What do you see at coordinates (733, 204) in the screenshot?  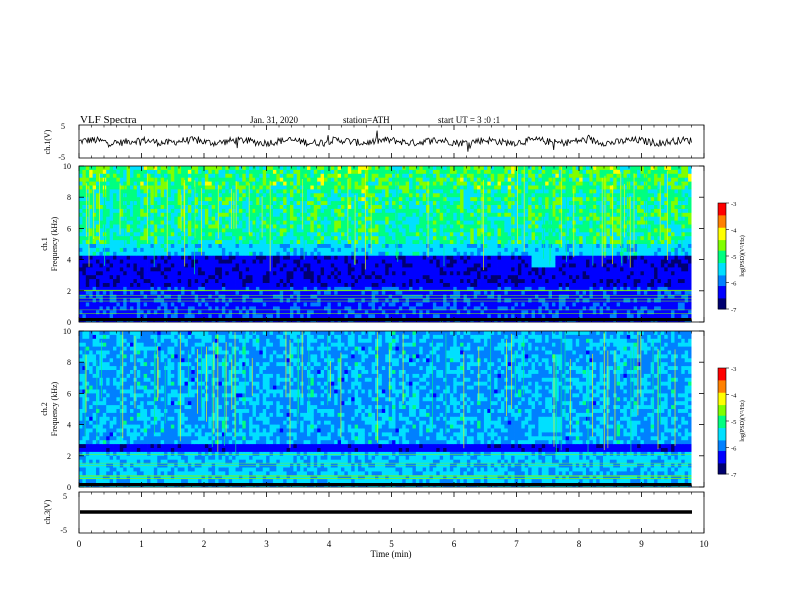 I see `cbar1-tick-0: -3` at bounding box center [733, 204].